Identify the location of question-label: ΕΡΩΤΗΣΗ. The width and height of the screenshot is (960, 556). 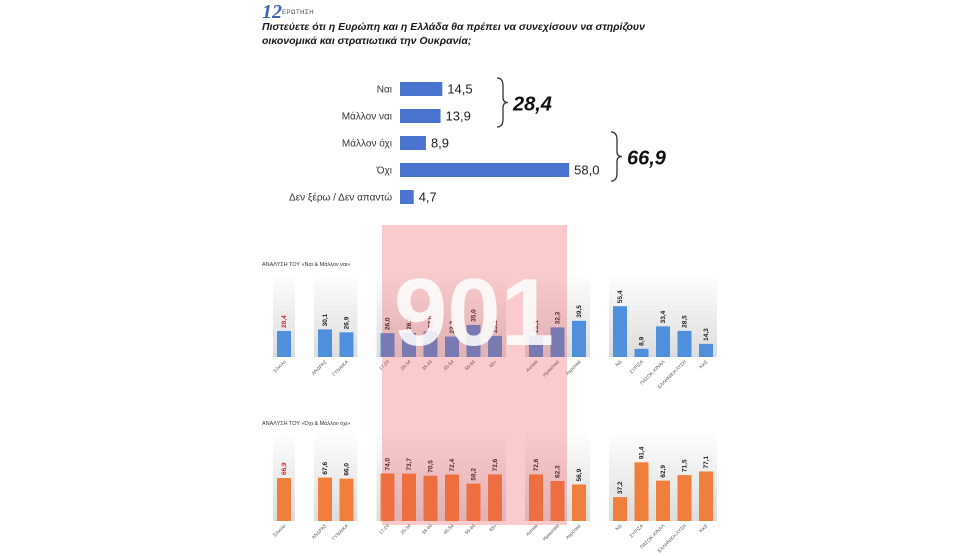
(298, 13).